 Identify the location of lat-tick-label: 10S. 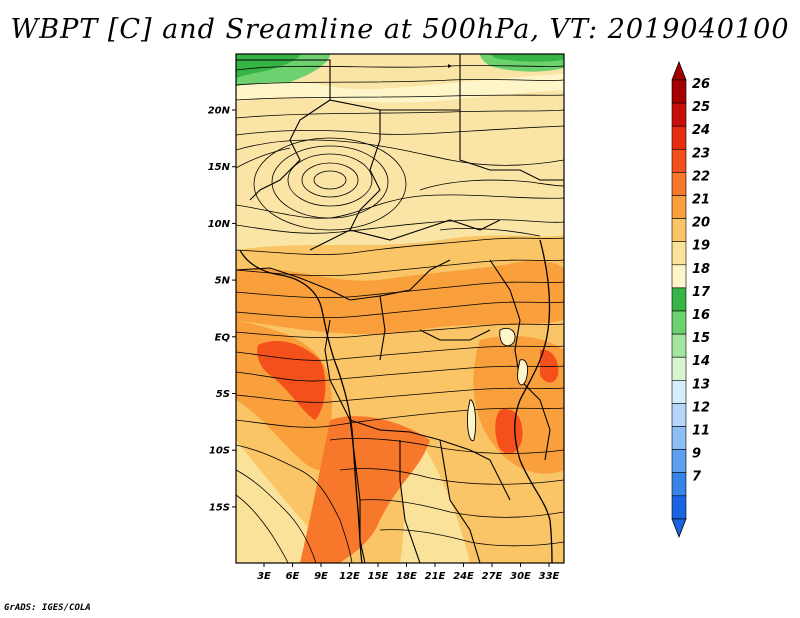
(219, 451).